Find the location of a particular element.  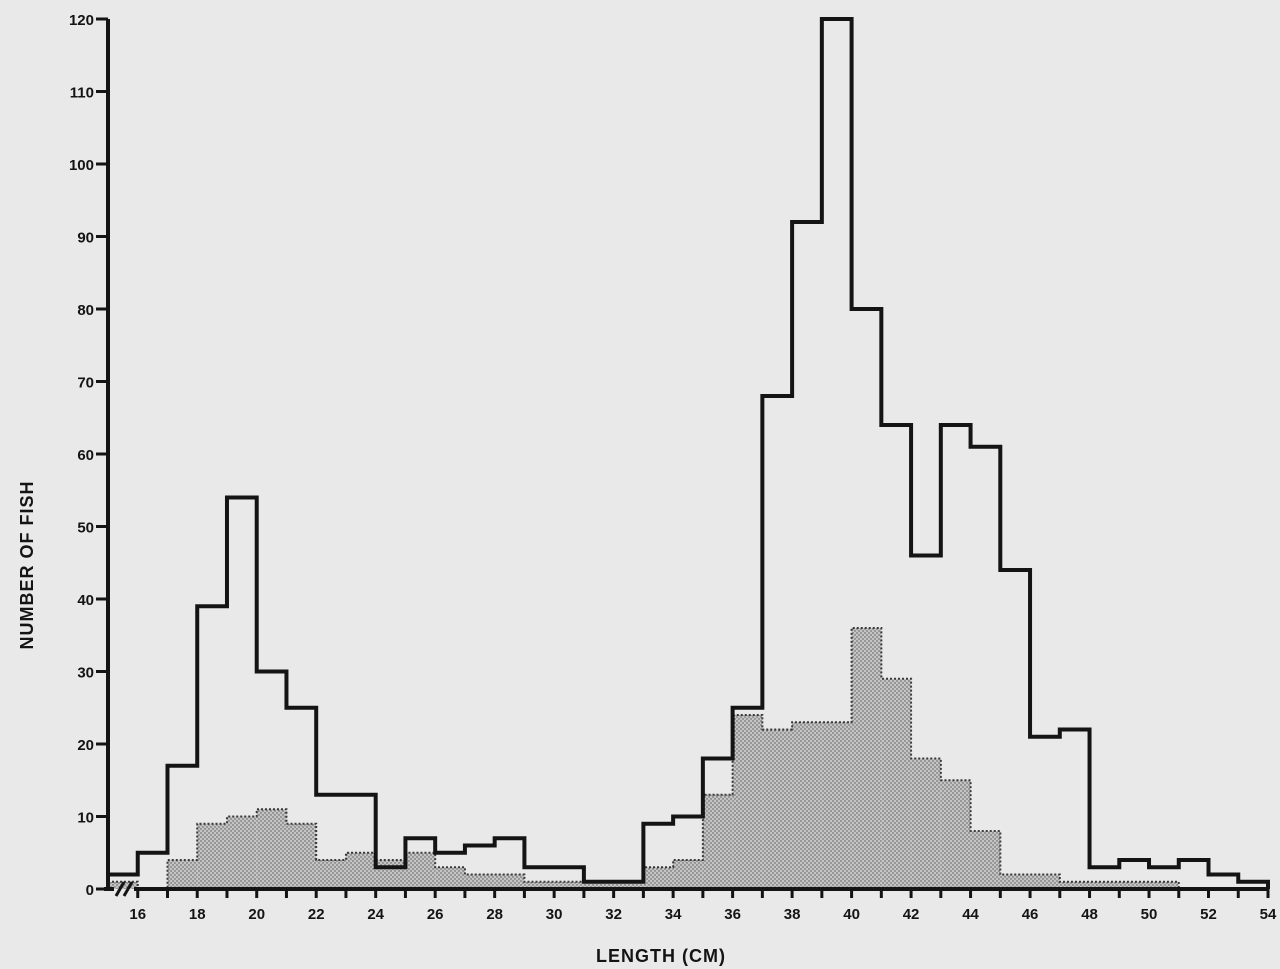

y-axis-title: NUMBER OF FISH is located at coordinates (27, 565).